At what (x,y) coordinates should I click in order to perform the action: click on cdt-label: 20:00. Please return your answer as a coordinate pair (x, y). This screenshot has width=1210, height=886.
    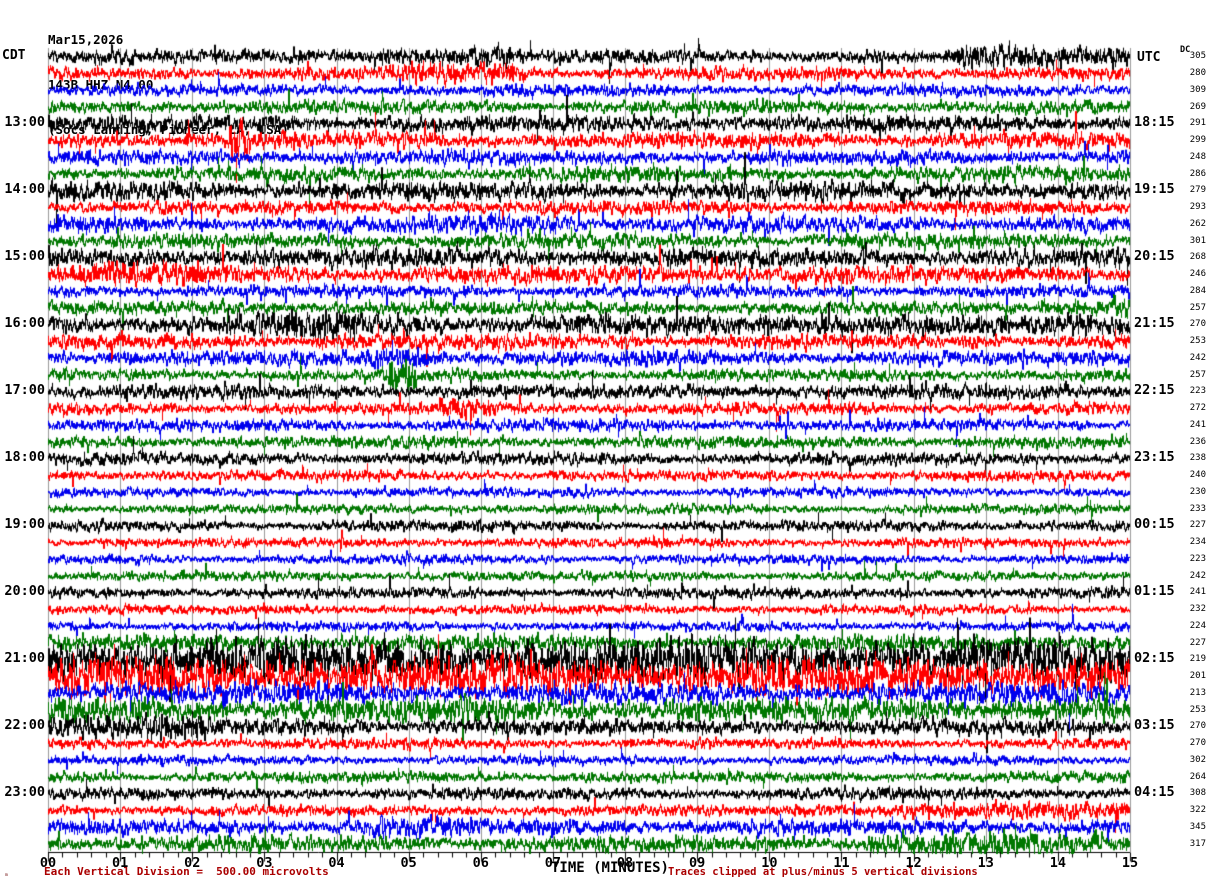
    Looking at the image, I should click on (24, 591).